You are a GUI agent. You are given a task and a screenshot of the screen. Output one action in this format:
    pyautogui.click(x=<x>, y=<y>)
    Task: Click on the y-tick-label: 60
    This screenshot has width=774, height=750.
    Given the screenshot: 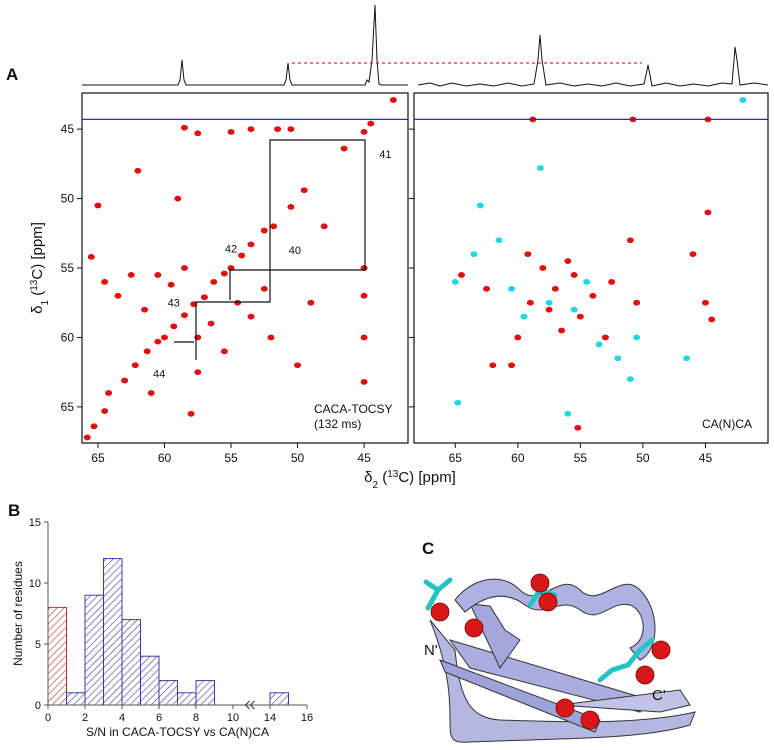 What is the action you would take?
    pyautogui.click(x=68, y=337)
    